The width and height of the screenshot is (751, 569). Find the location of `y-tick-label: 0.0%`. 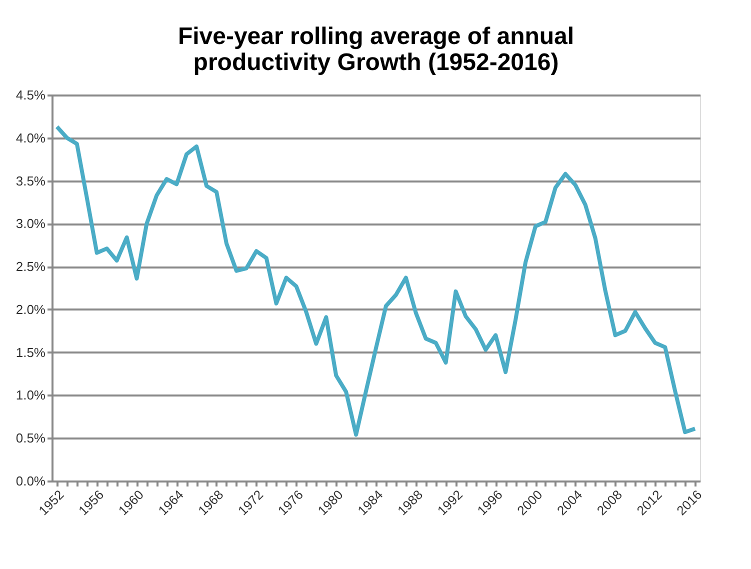

y-tick-label: 0.0% is located at coordinates (31, 481).